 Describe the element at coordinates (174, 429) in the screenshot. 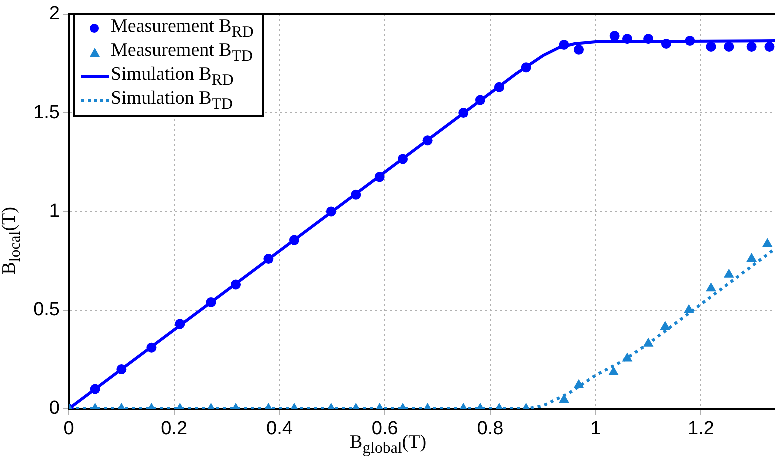

I see `x-tick-label: 0.2` at that location.